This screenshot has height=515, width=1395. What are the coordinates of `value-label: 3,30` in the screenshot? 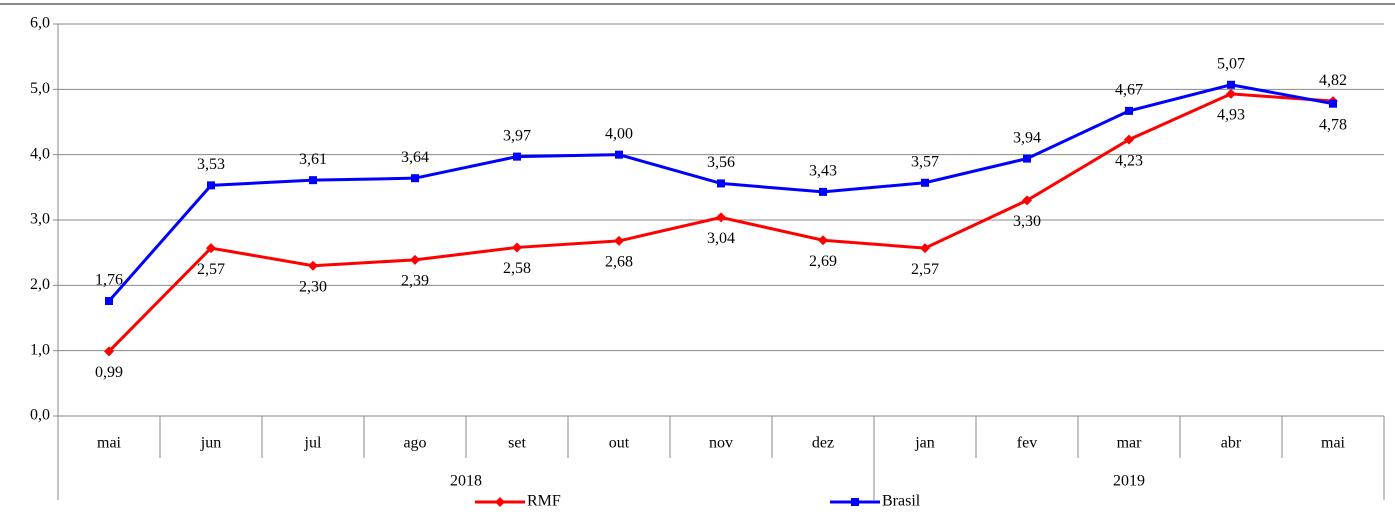 It's located at (1027, 221).